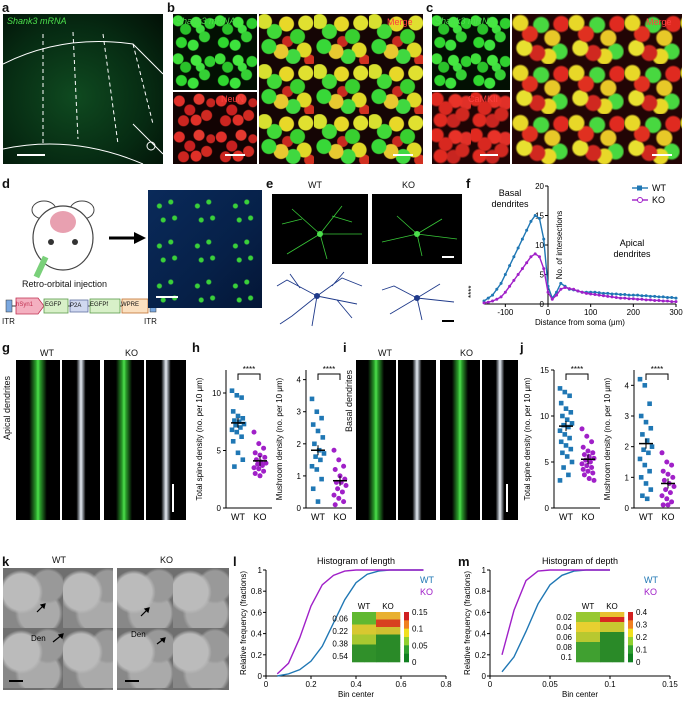 The height and width of the screenshot is (704, 685). What do you see at coordinates (542, 275) in the screenshot?
I see `y-tick-label: 5` at bounding box center [542, 275].